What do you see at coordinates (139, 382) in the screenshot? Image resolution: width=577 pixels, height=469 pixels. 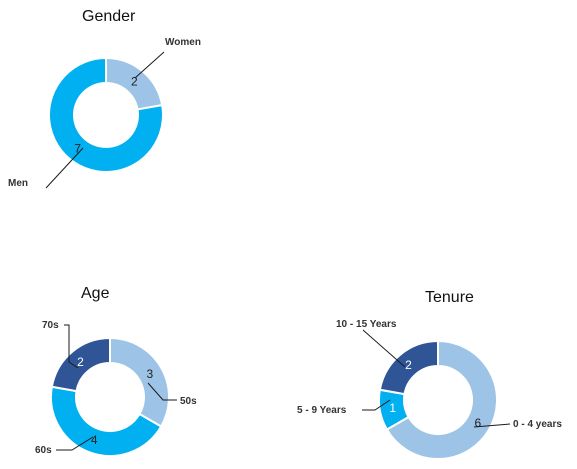 I see `slice-50s` at bounding box center [139, 382].